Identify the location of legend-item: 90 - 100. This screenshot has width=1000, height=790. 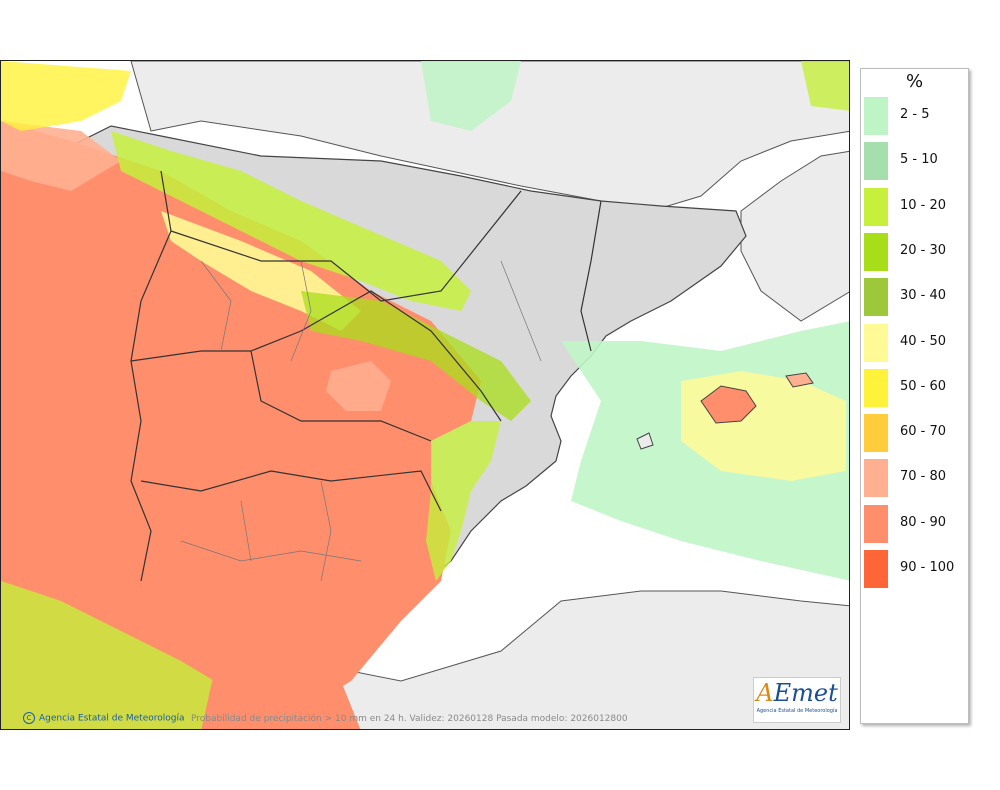
(914, 567).